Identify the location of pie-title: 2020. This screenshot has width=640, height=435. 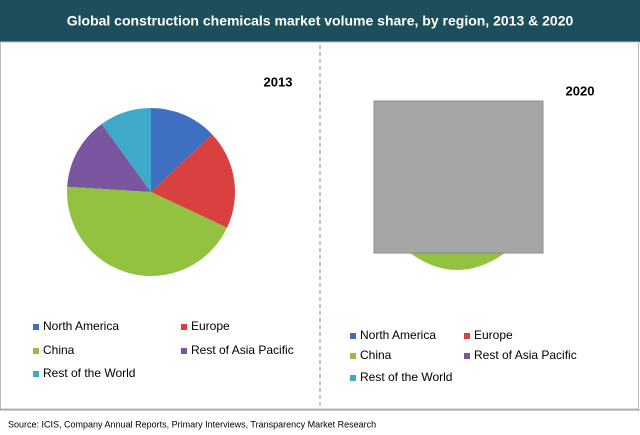
(580, 90).